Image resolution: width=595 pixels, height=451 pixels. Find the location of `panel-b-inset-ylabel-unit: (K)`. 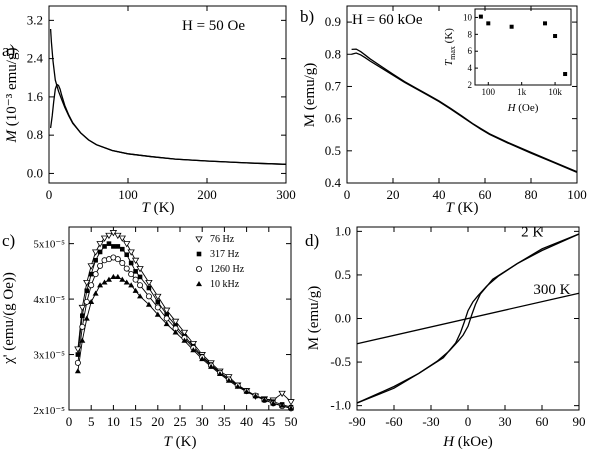

panel-b-inset-ylabel-unit: (K) is located at coordinates (449, 36).